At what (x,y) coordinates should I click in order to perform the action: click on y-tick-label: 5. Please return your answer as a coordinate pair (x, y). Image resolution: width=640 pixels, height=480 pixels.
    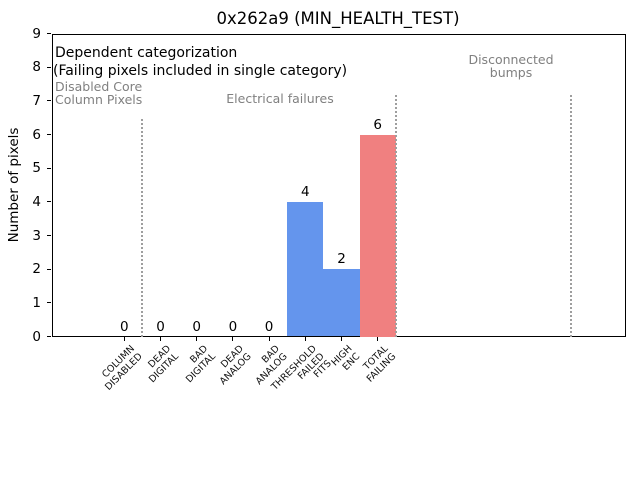
    Looking at the image, I should click on (36, 168).